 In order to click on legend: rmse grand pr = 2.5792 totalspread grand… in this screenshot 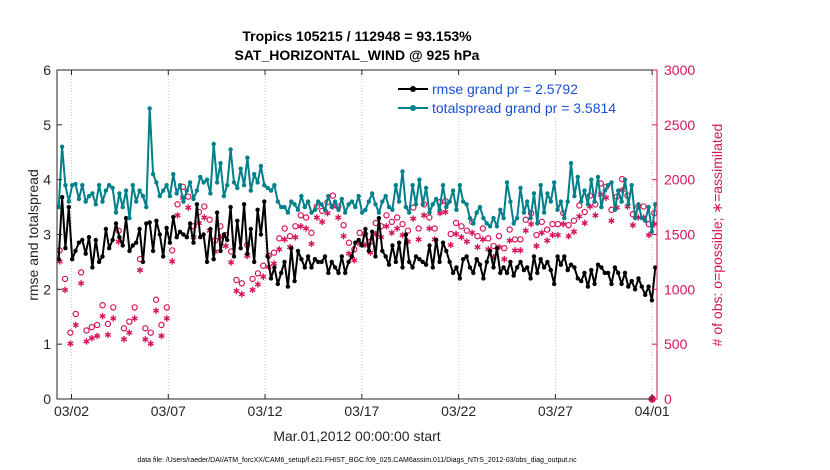, I will do `click(521, 96)`.